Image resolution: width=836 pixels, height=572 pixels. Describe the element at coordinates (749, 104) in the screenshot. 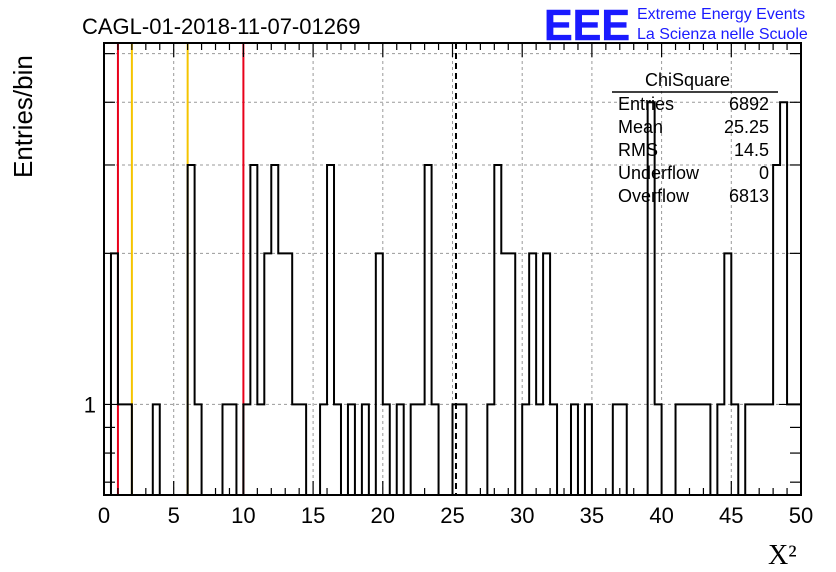

I see `stats-value: 6892` at that location.